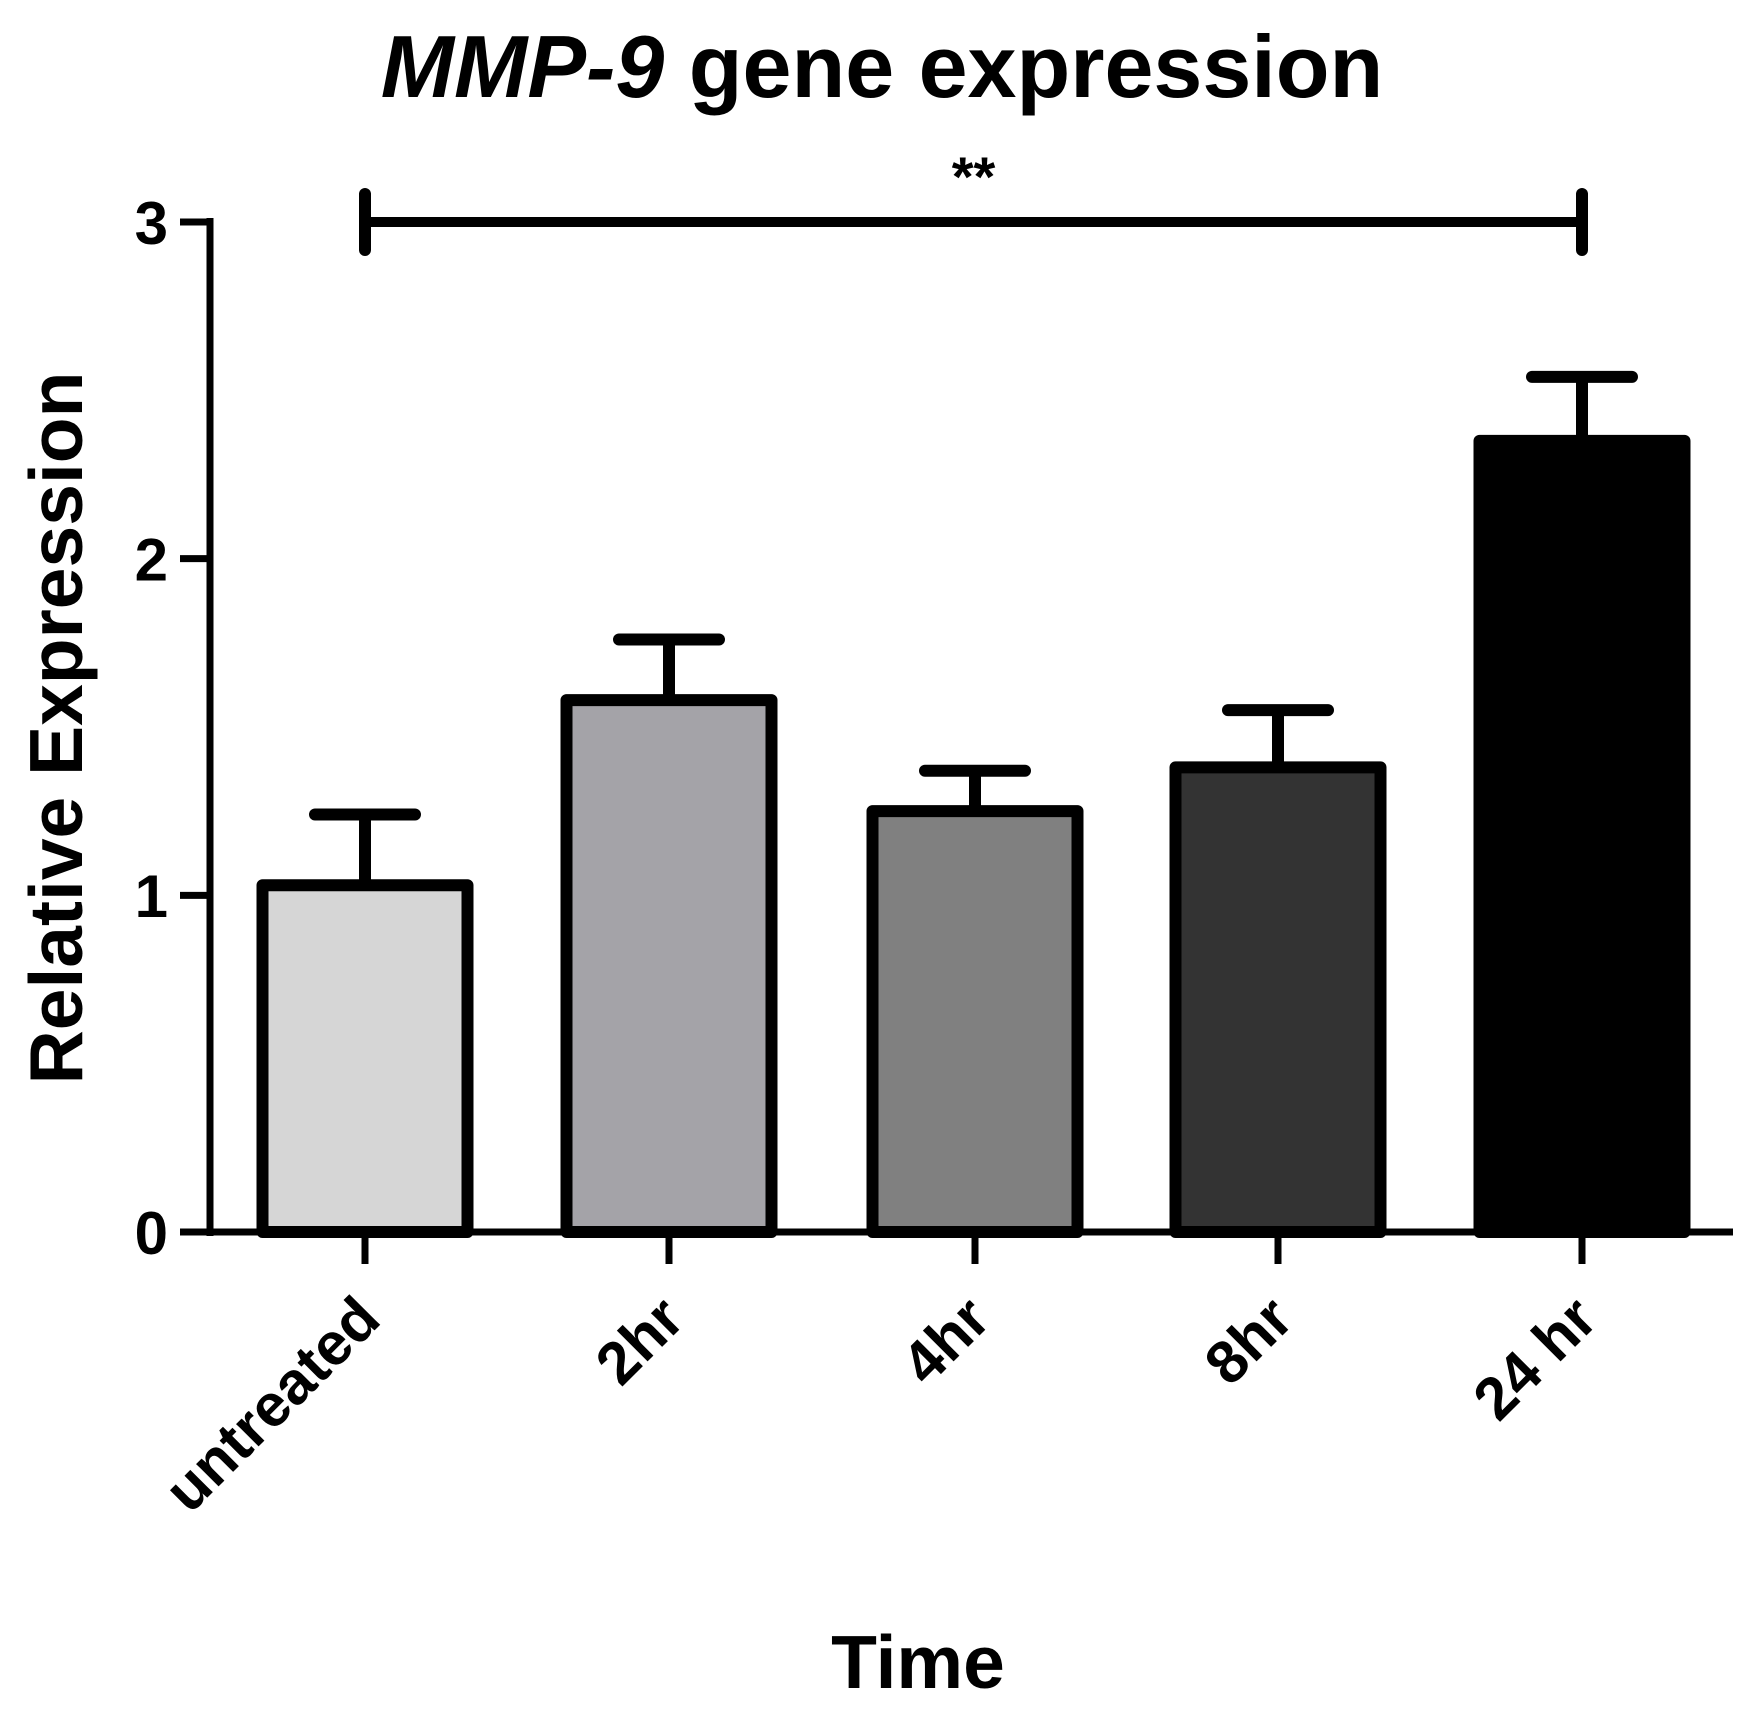  What do you see at coordinates (523, 66) in the screenshot?
I see `chart-title-gene: MMP-9` at bounding box center [523, 66].